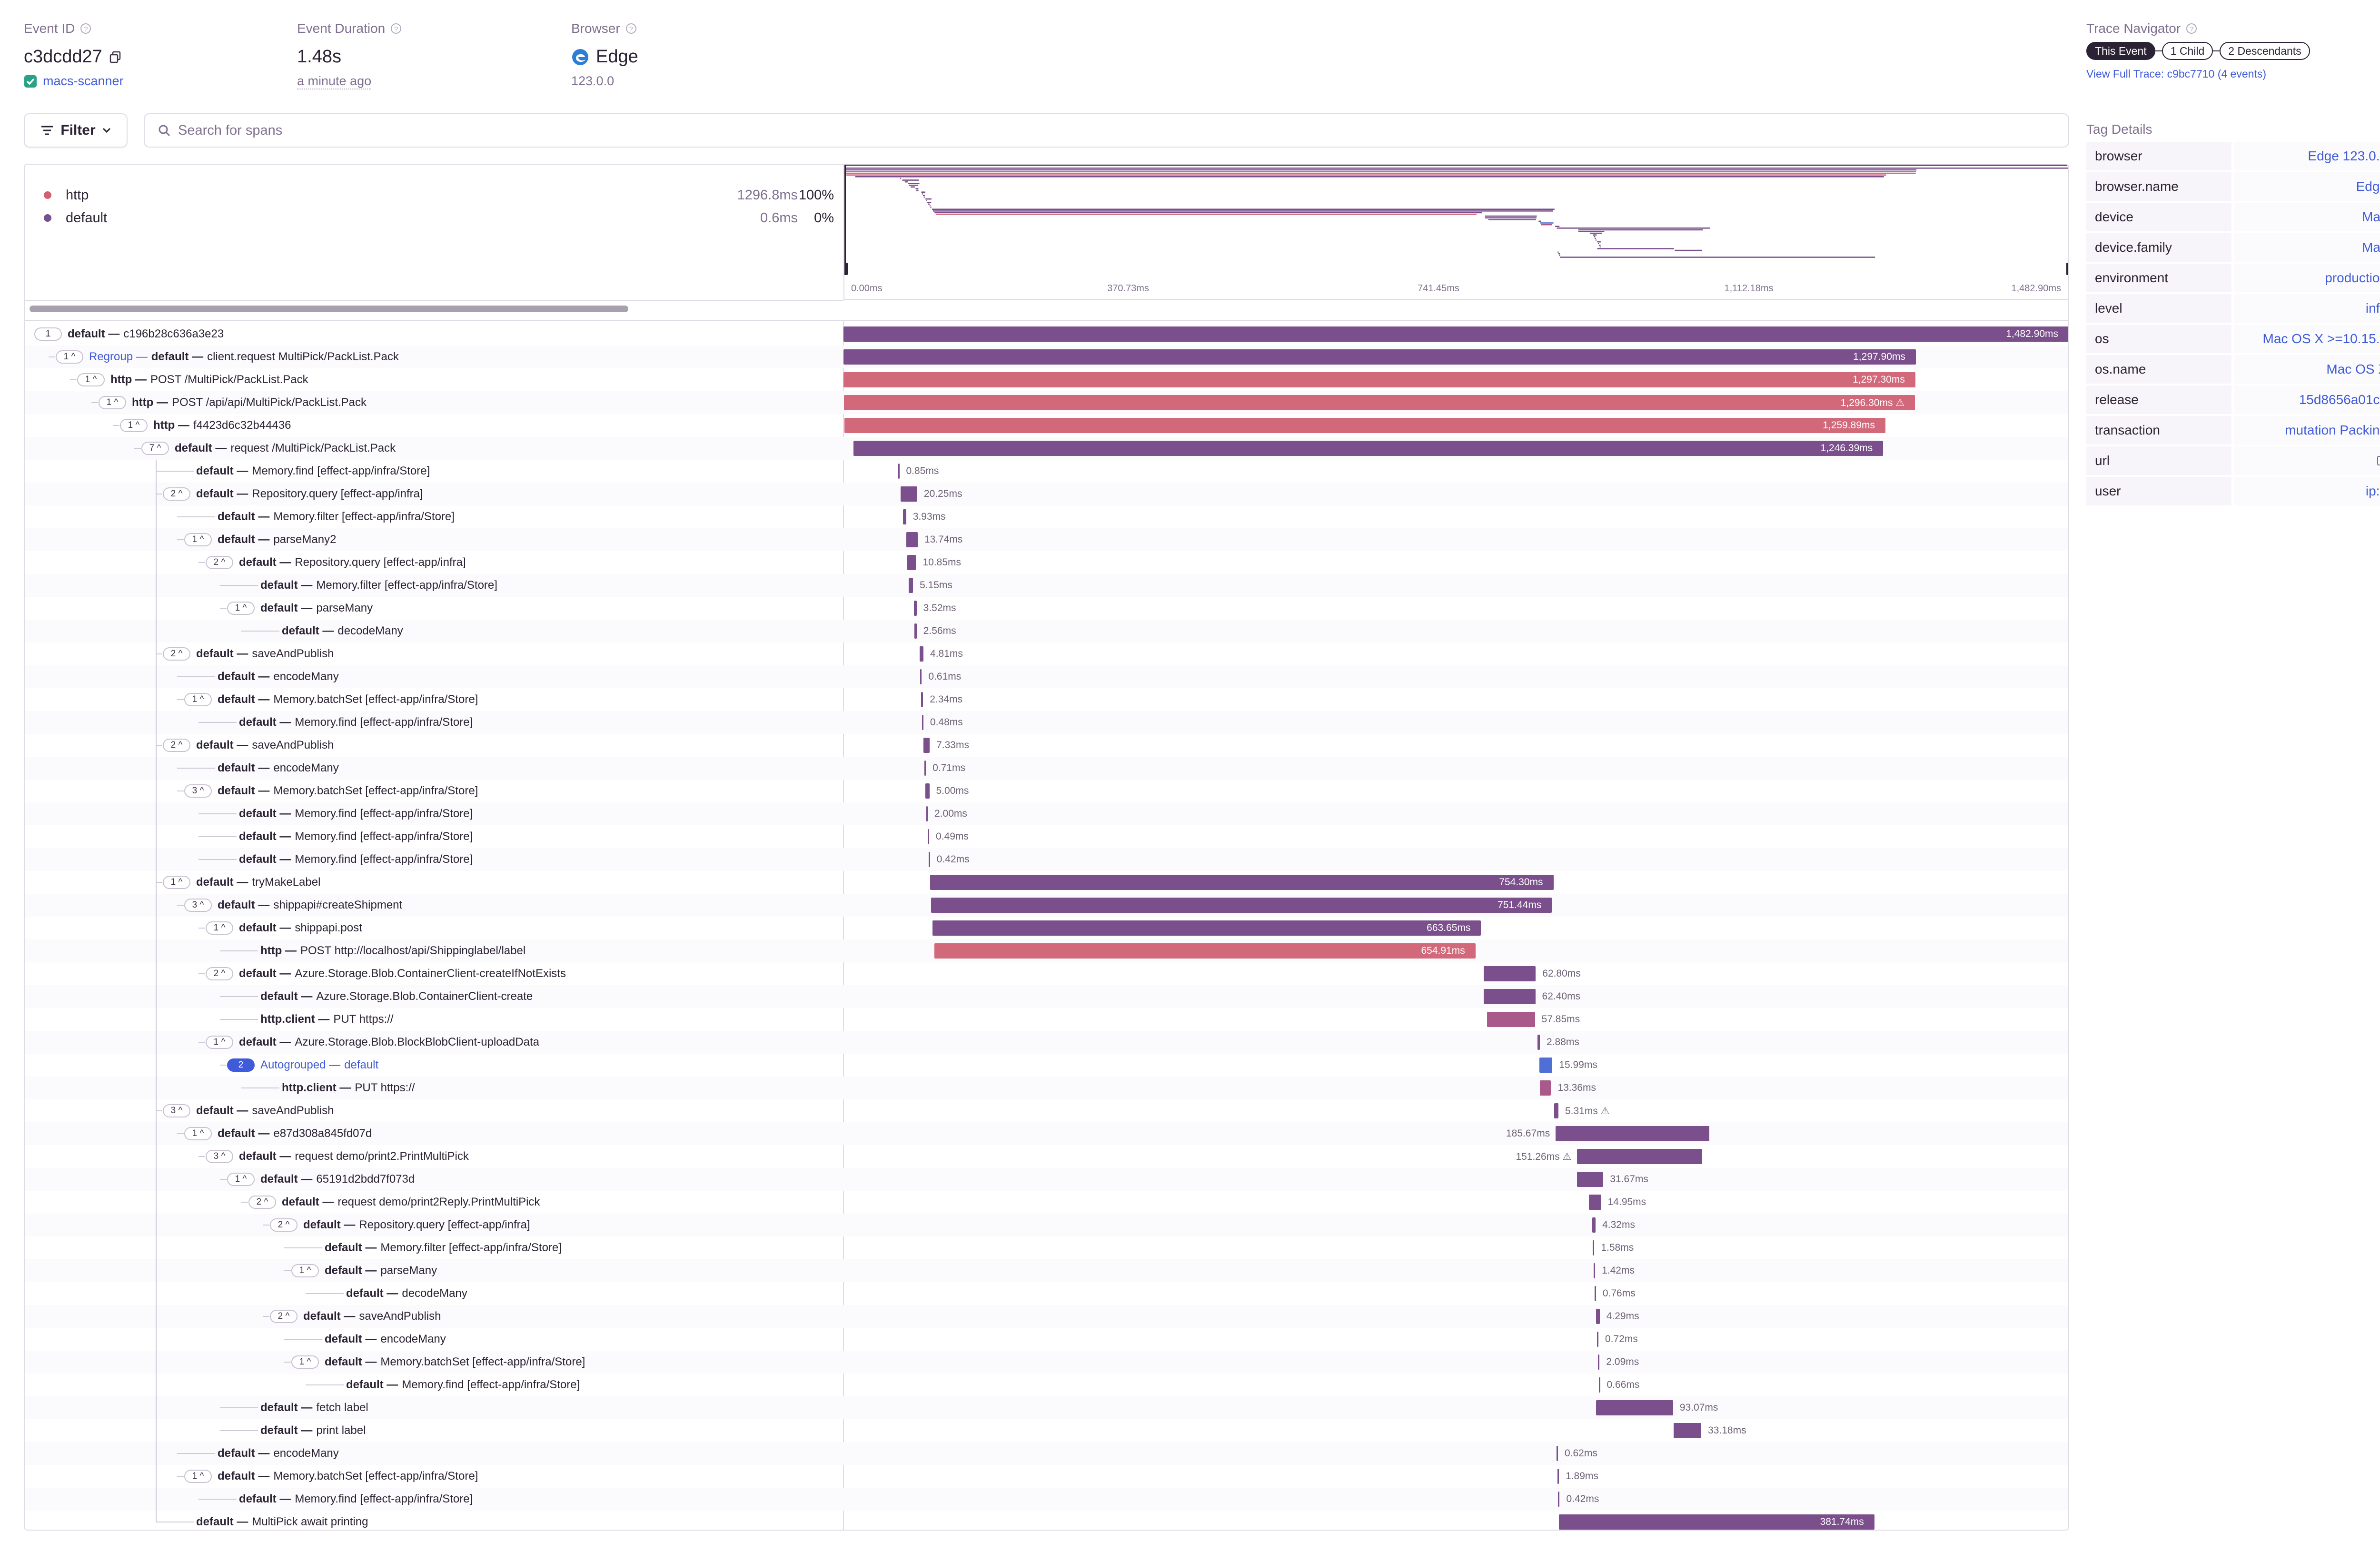 The width and height of the screenshot is (2380, 1542). I want to click on span-row: 3 ^ default — saveAndPublish 5.31ms ⚠, so click(1046, 1111).